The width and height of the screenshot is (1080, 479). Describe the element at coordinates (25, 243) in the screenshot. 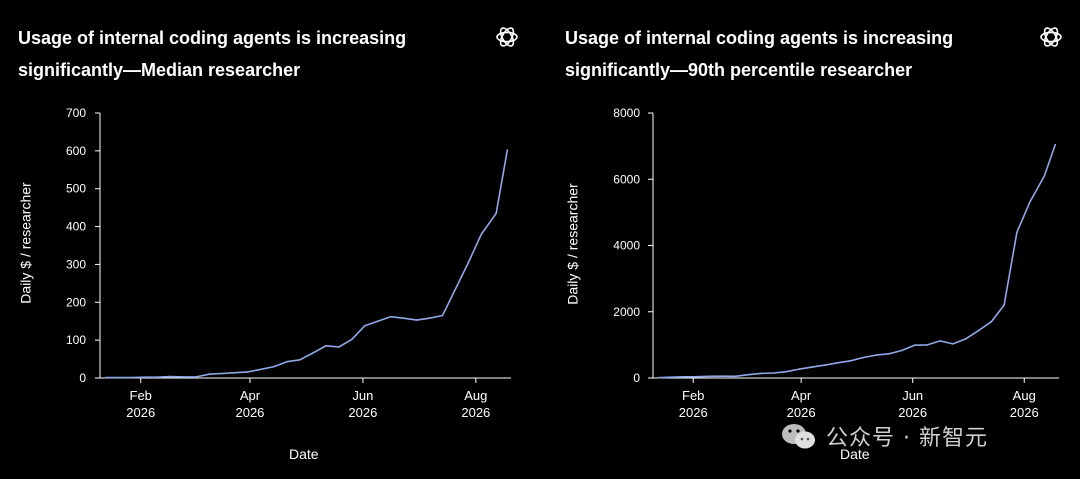

I see `y-axis-label: Daily $ / researcher` at that location.